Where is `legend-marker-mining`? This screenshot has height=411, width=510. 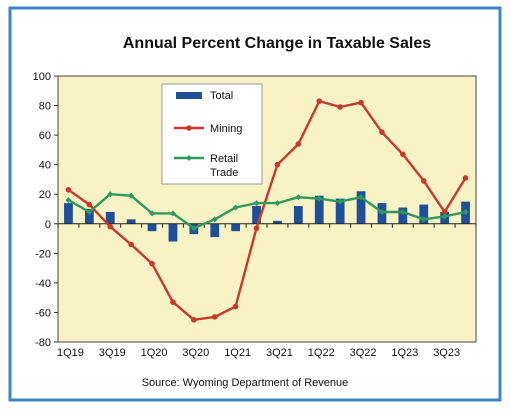
legend-marker-mining is located at coordinates (189, 128).